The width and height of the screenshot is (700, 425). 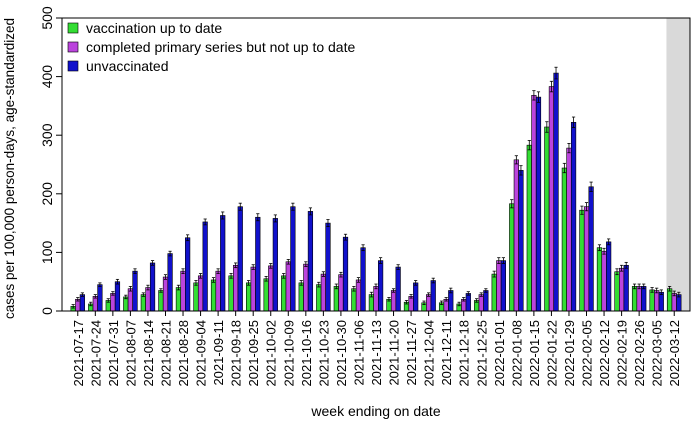 What do you see at coordinates (127, 66) in the screenshot?
I see `legend-label: unvaccinated` at bounding box center [127, 66].